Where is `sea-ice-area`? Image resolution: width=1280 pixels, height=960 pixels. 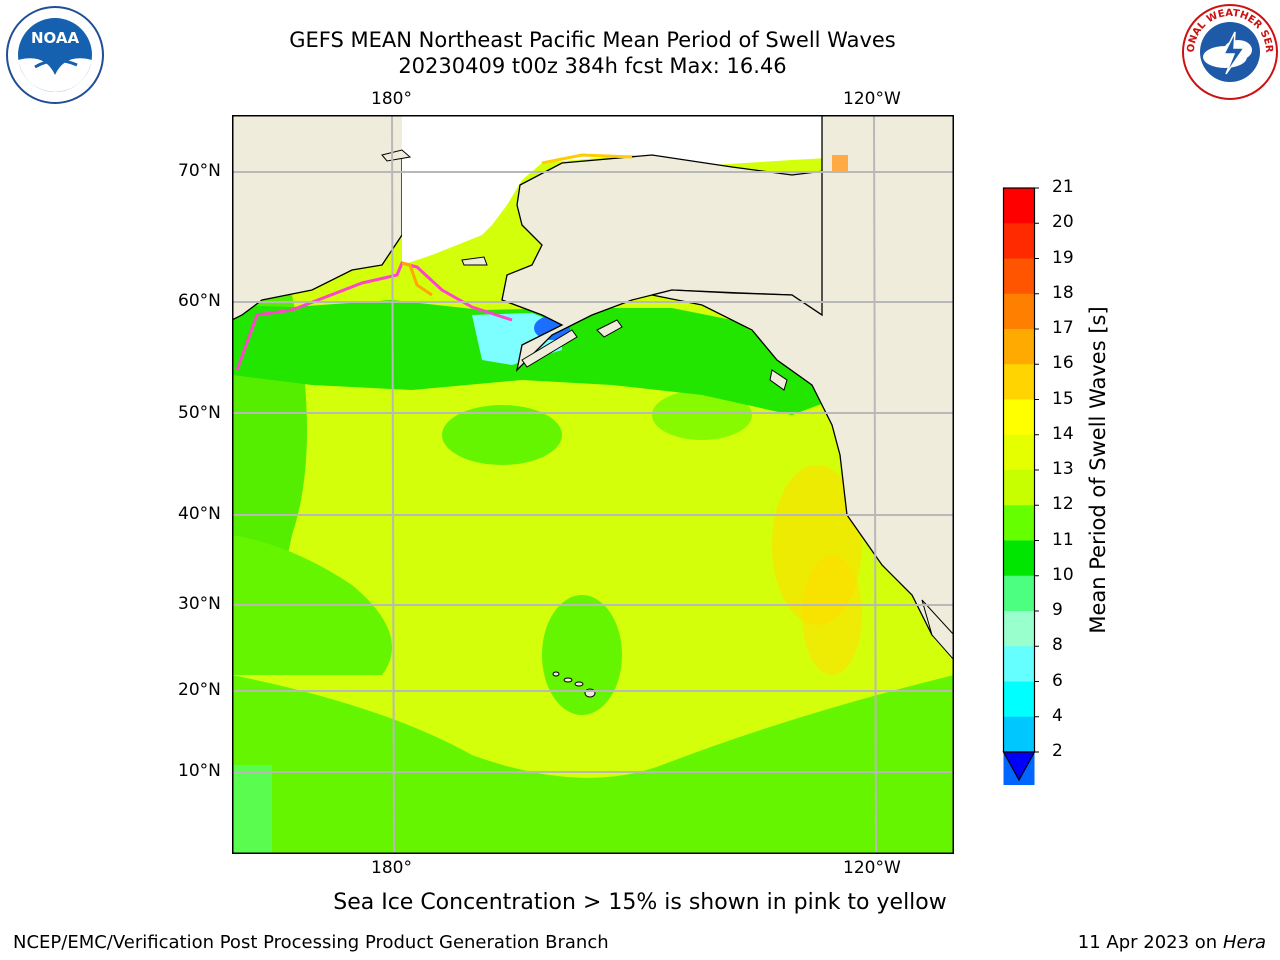 sea-ice-area is located at coordinates (678, 190).